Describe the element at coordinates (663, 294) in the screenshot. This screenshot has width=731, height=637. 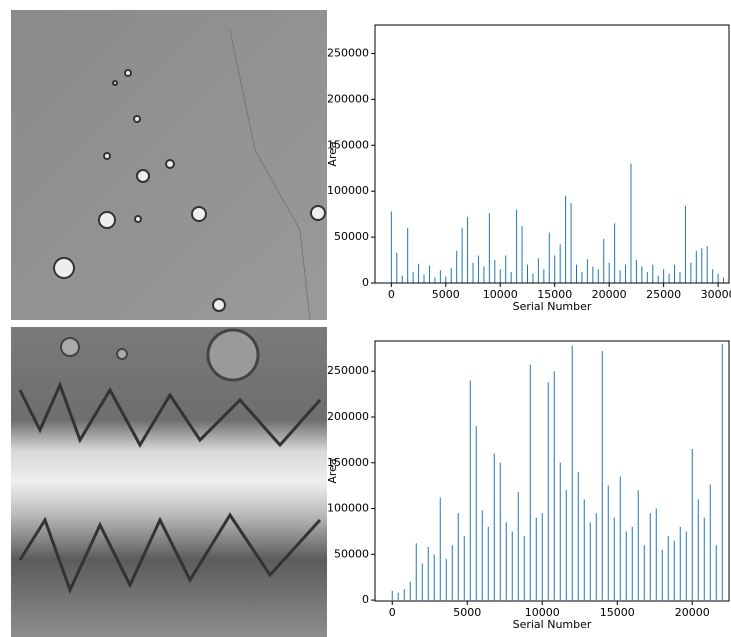
I see `x-tick-label: 25000` at that location.